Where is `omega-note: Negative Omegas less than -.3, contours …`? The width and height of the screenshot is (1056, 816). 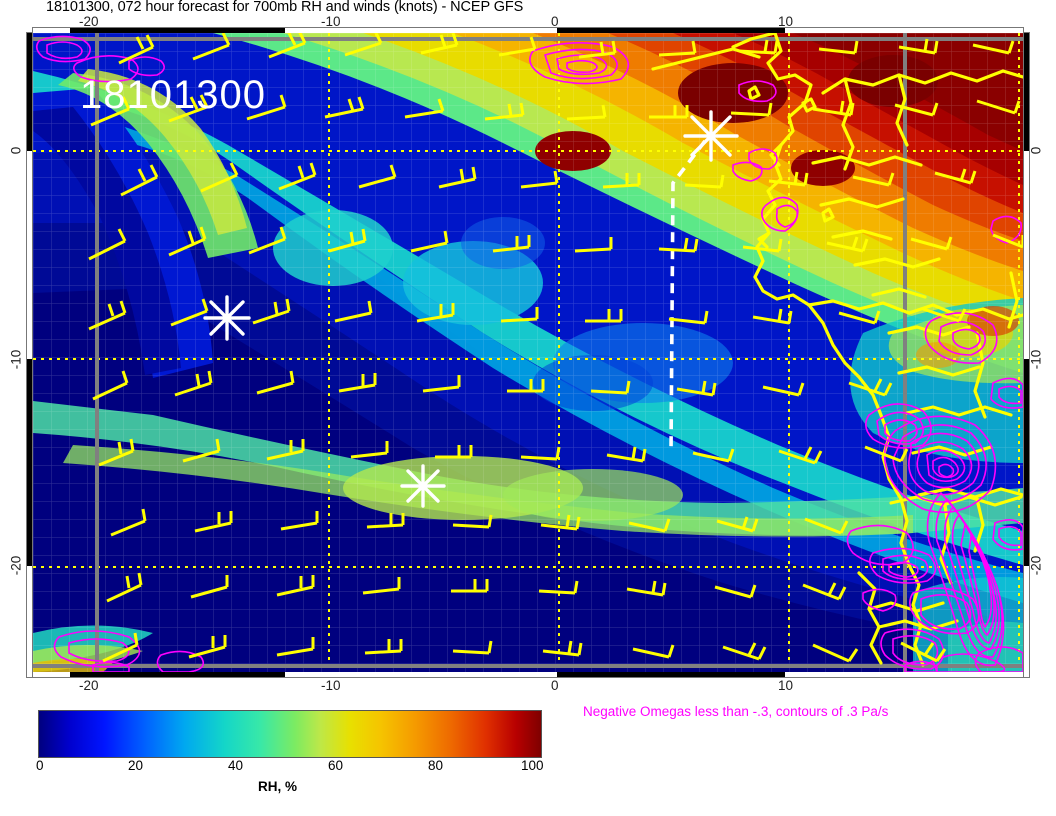
omega-note: Negative Omegas less than -.3, contours … is located at coordinates (736, 711).